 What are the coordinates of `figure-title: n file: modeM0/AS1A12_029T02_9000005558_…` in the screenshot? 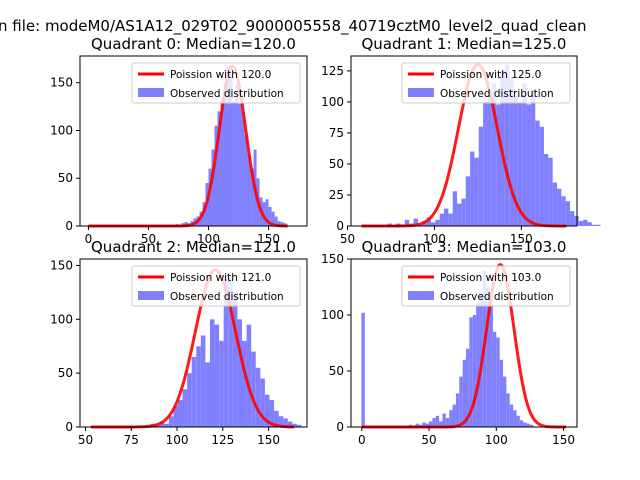 It's located at (293, 26).